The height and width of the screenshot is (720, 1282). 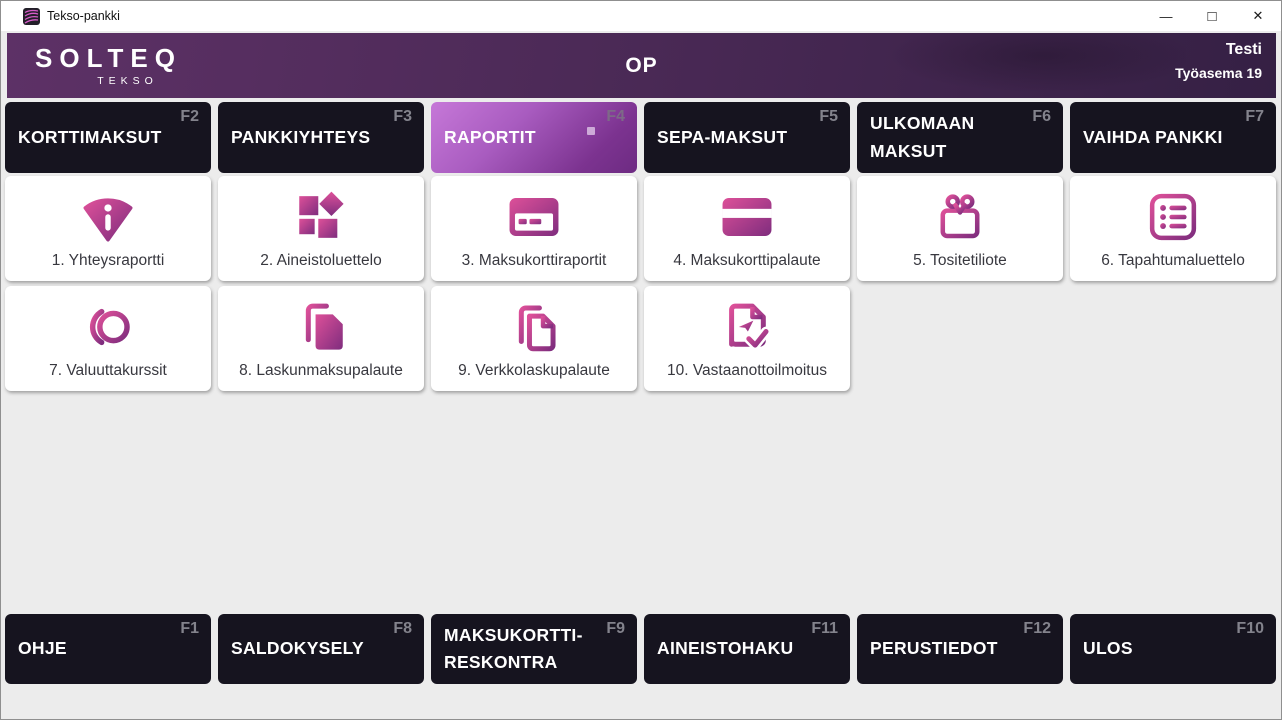 What do you see at coordinates (1258, 15) in the screenshot?
I see `close-icon: ✕` at bounding box center [1258, 15].